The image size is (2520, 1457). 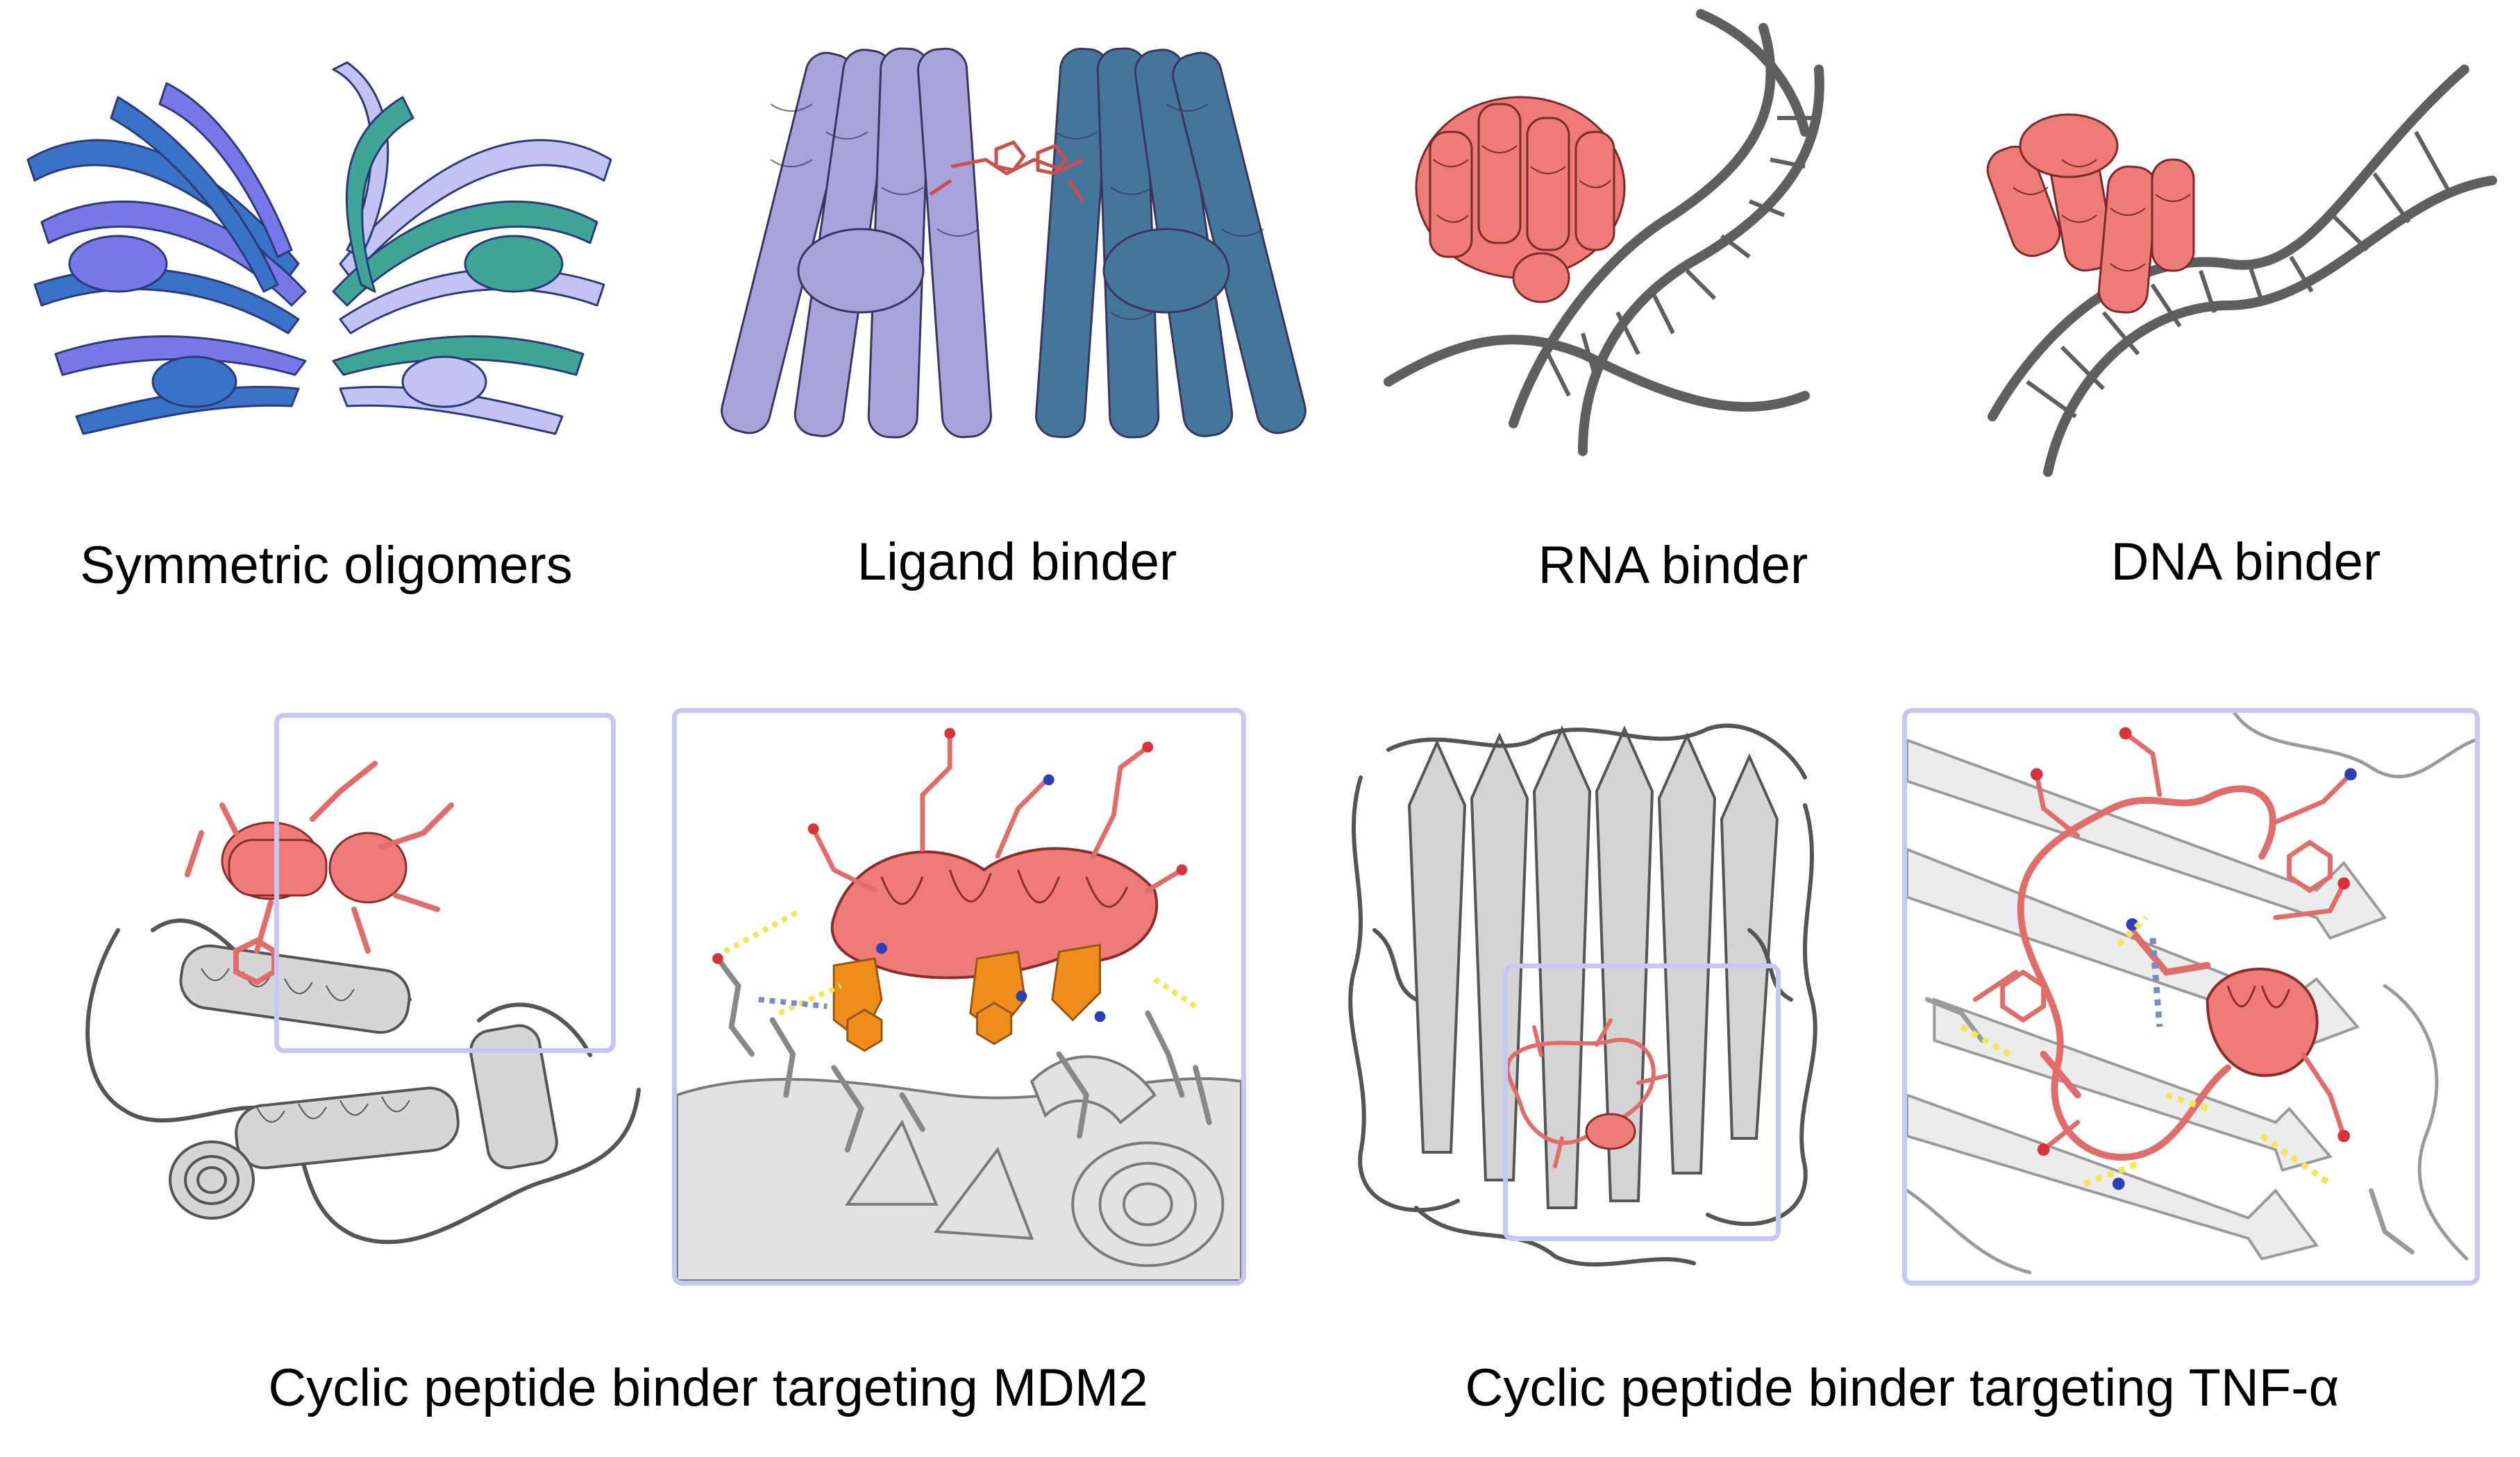 I want to click on mdm2-zoom-region-frame, so click(x=445, y=883).